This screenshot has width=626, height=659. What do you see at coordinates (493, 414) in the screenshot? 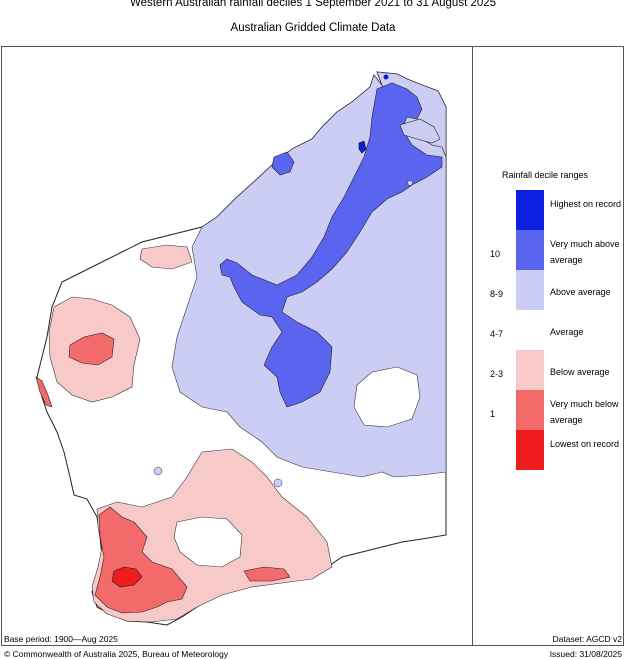
I see `decile-label-1: 1` at bounding box center [493, 414].